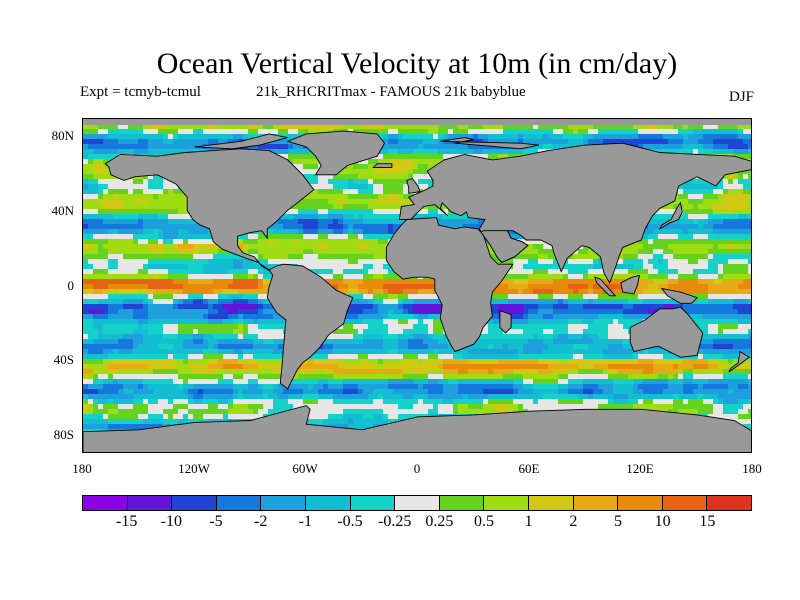 This screenshot has height=600, width=800. I want to click on colorbar, so click(417, 503).